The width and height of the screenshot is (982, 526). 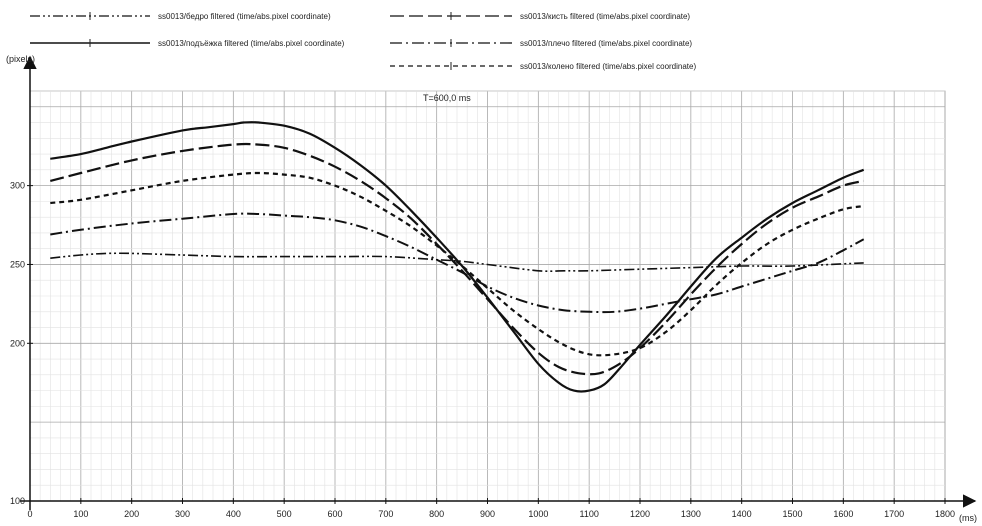 What do you see at coordinates (17, 343) in the screenshot?
I see `y-tick-label: 200` at bounding box center [17, 343].